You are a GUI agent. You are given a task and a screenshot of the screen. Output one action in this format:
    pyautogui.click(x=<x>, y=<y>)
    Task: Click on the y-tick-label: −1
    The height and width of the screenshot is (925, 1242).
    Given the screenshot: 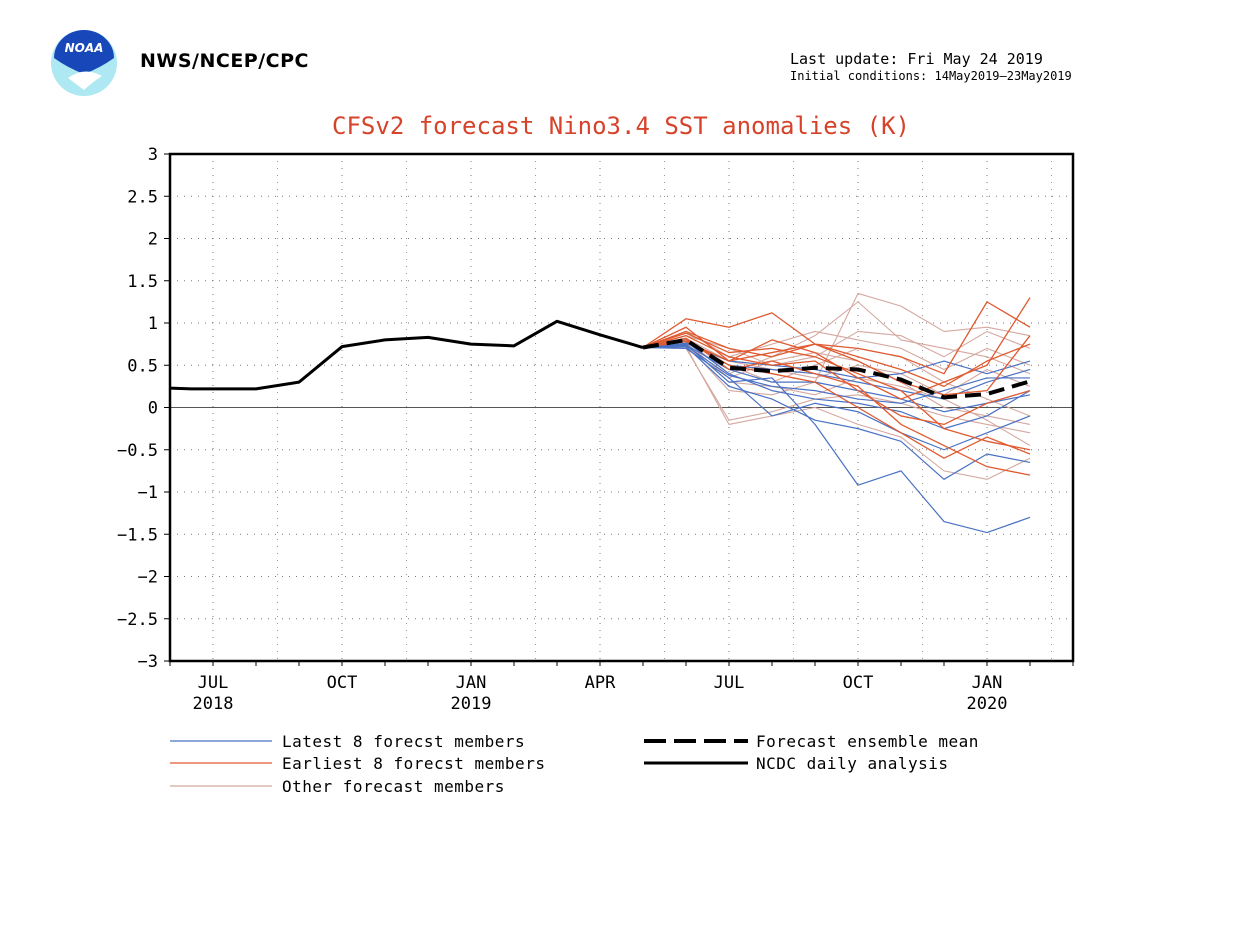 What is the action you would take?
    pyautogui.click(x=148, y=493)
    